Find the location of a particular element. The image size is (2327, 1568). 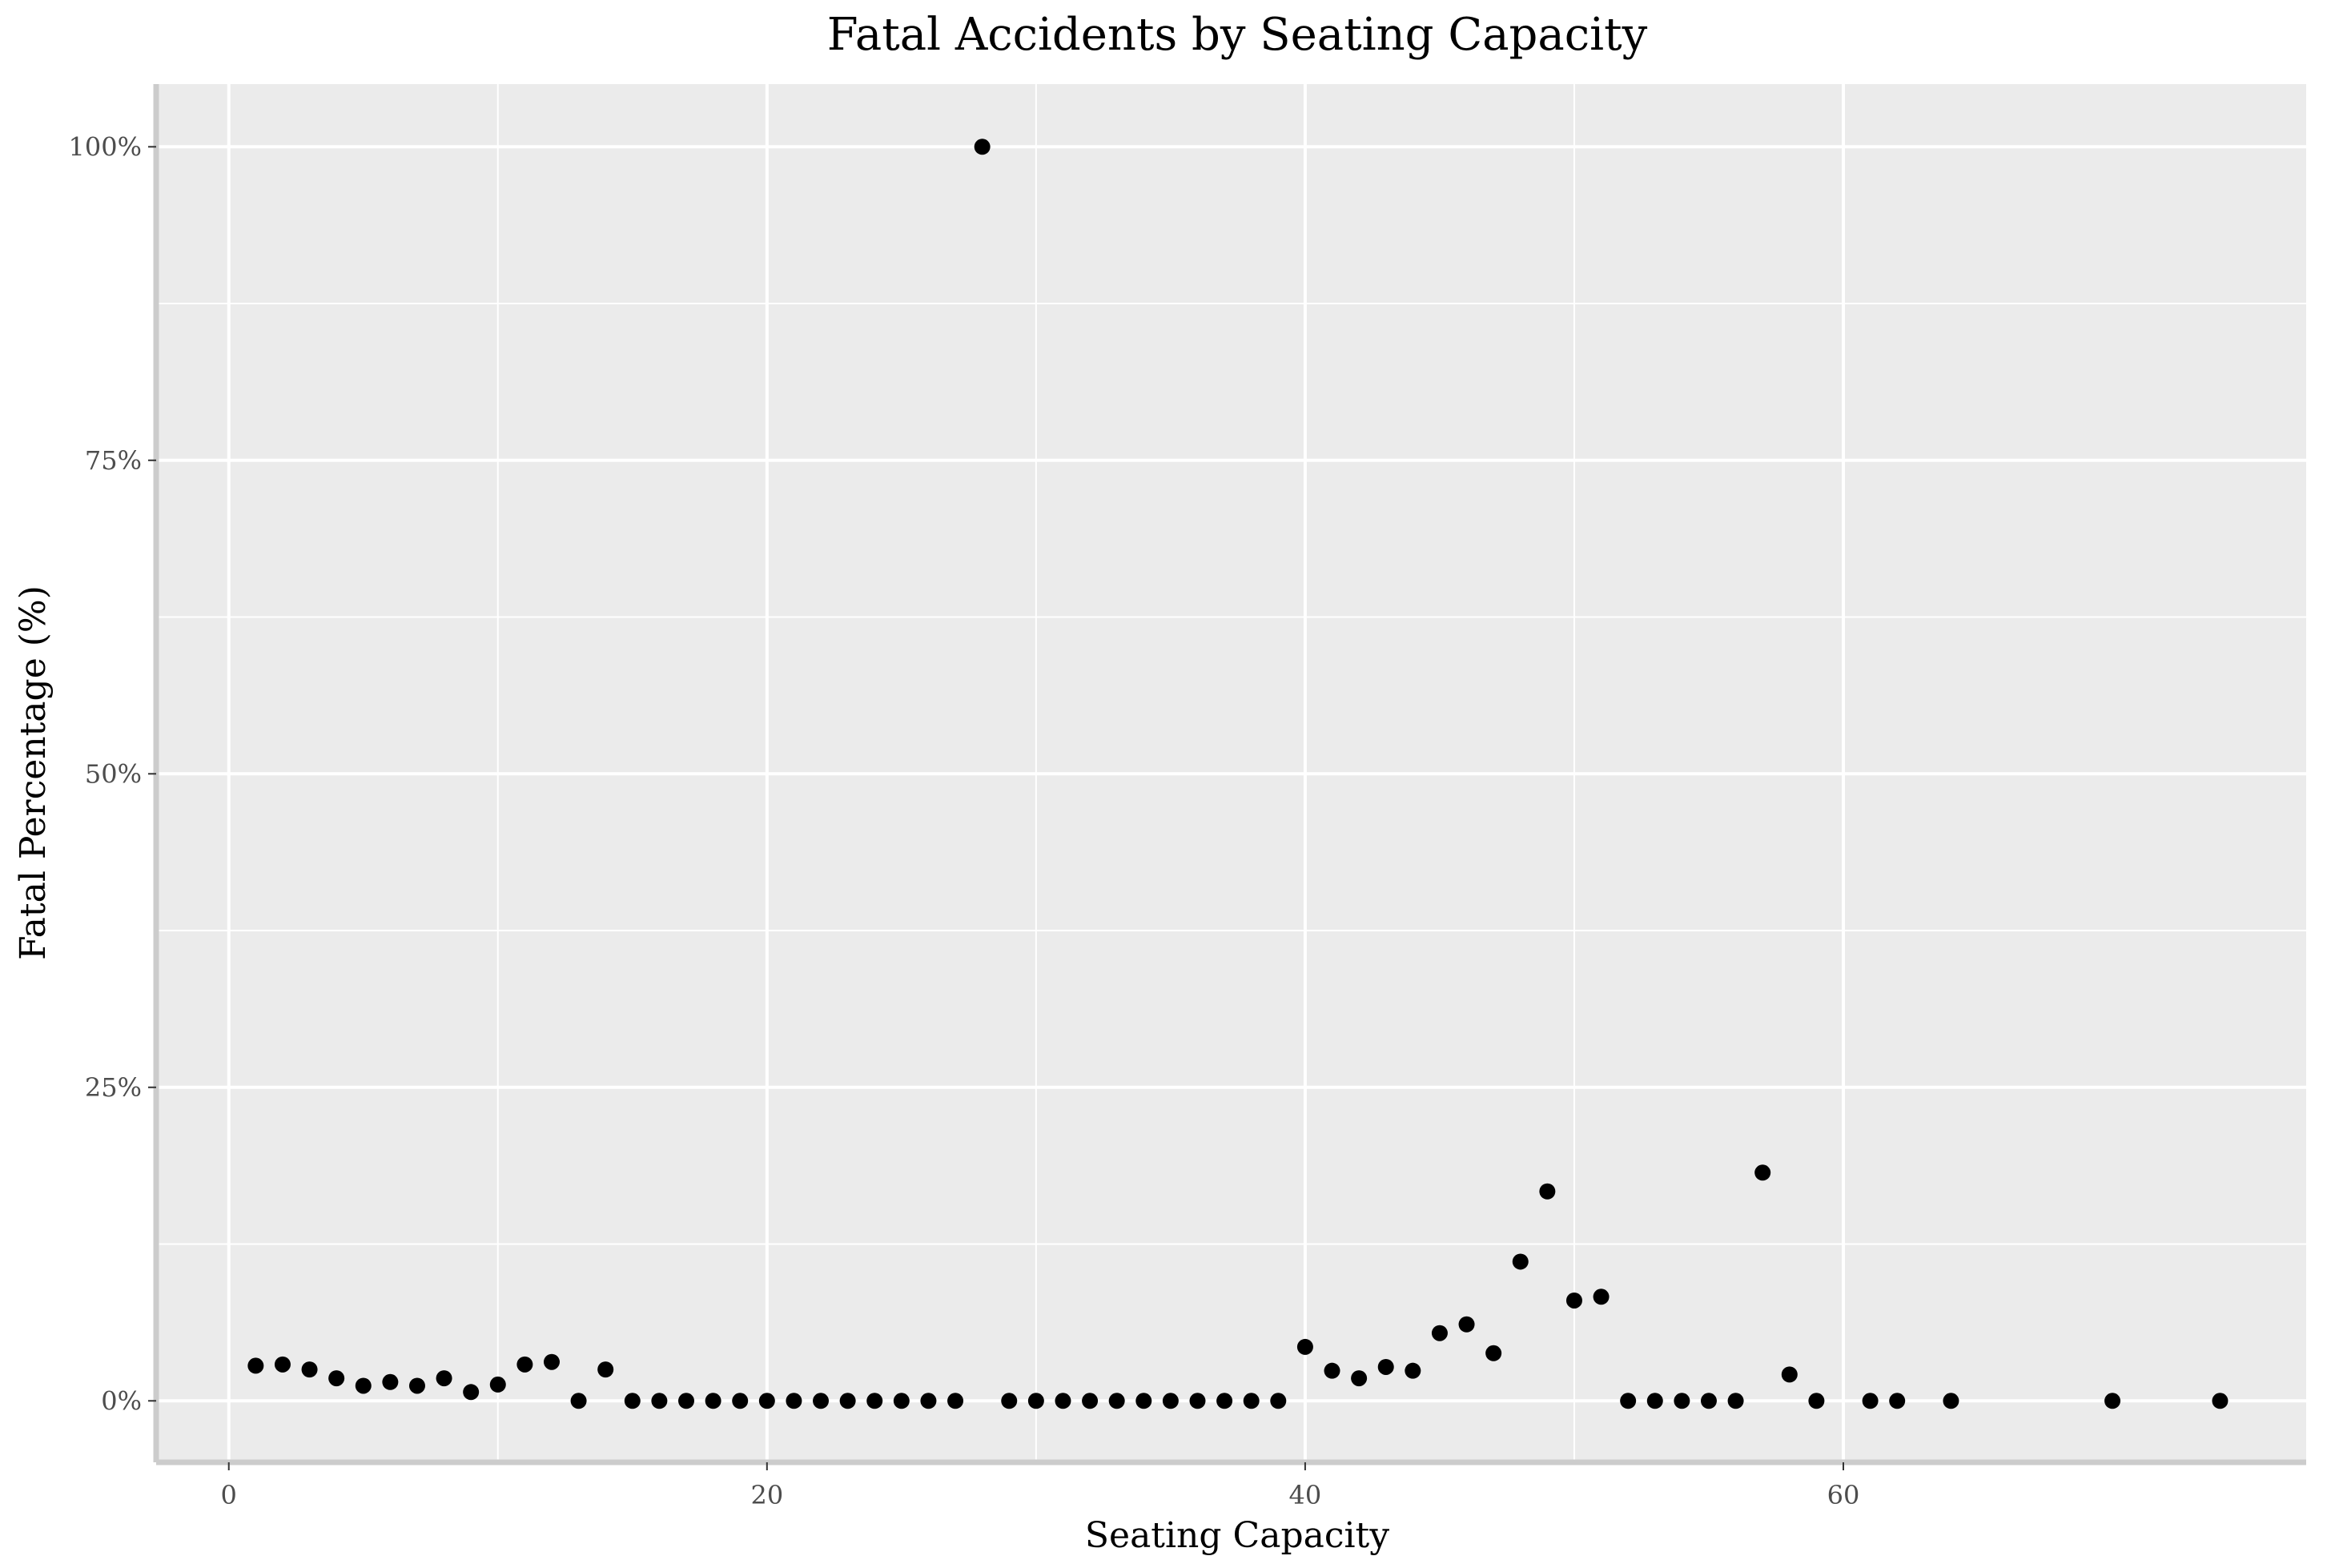

y-tick-label: 75% is located at coordinates (113, 461).